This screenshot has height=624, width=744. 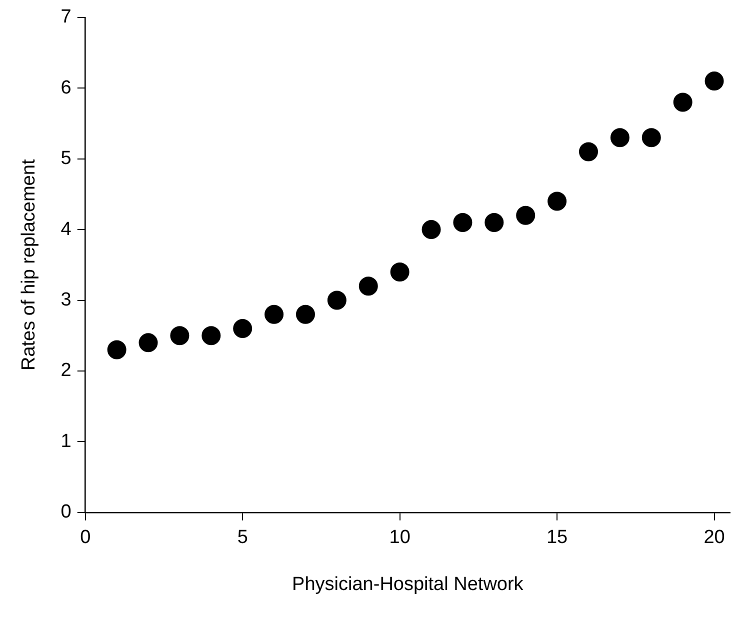 I want to click on x-tick-label: 0, so click(x=85, y=537).